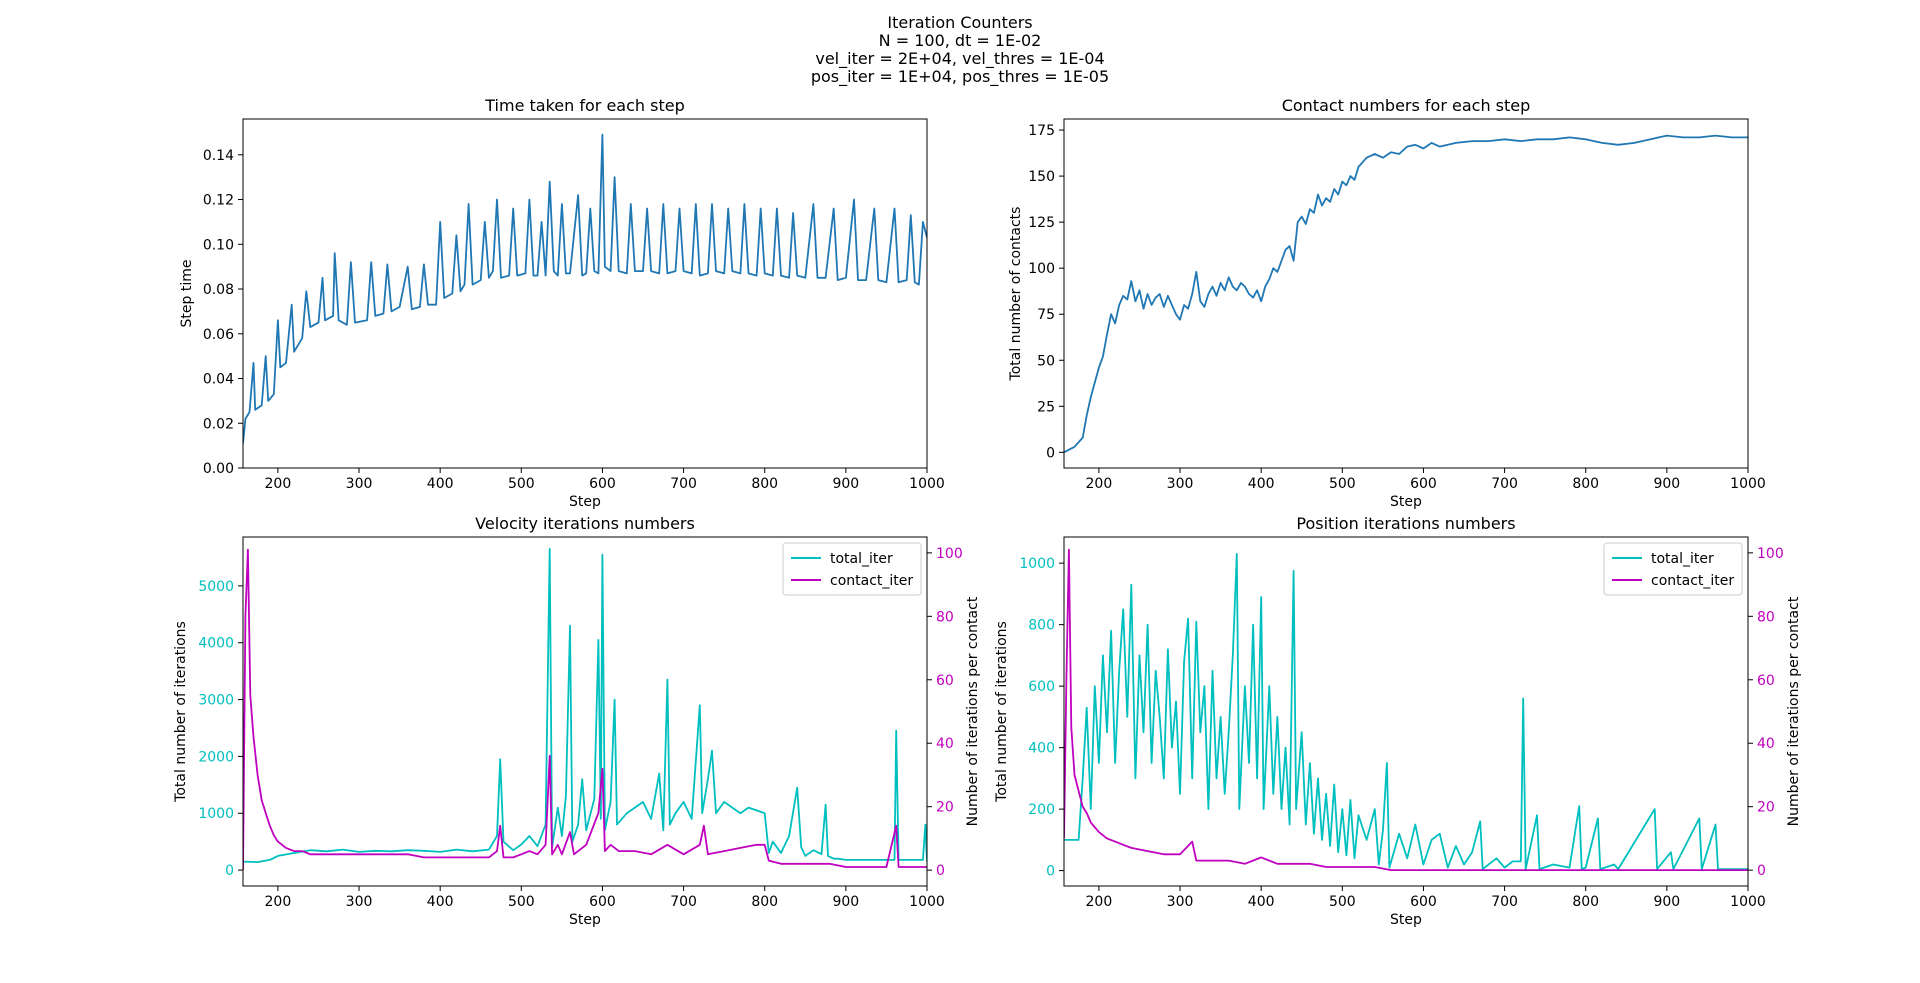  I want to click on figure-title-line: N = 100, dt = 1E-02, so click(960, 40).